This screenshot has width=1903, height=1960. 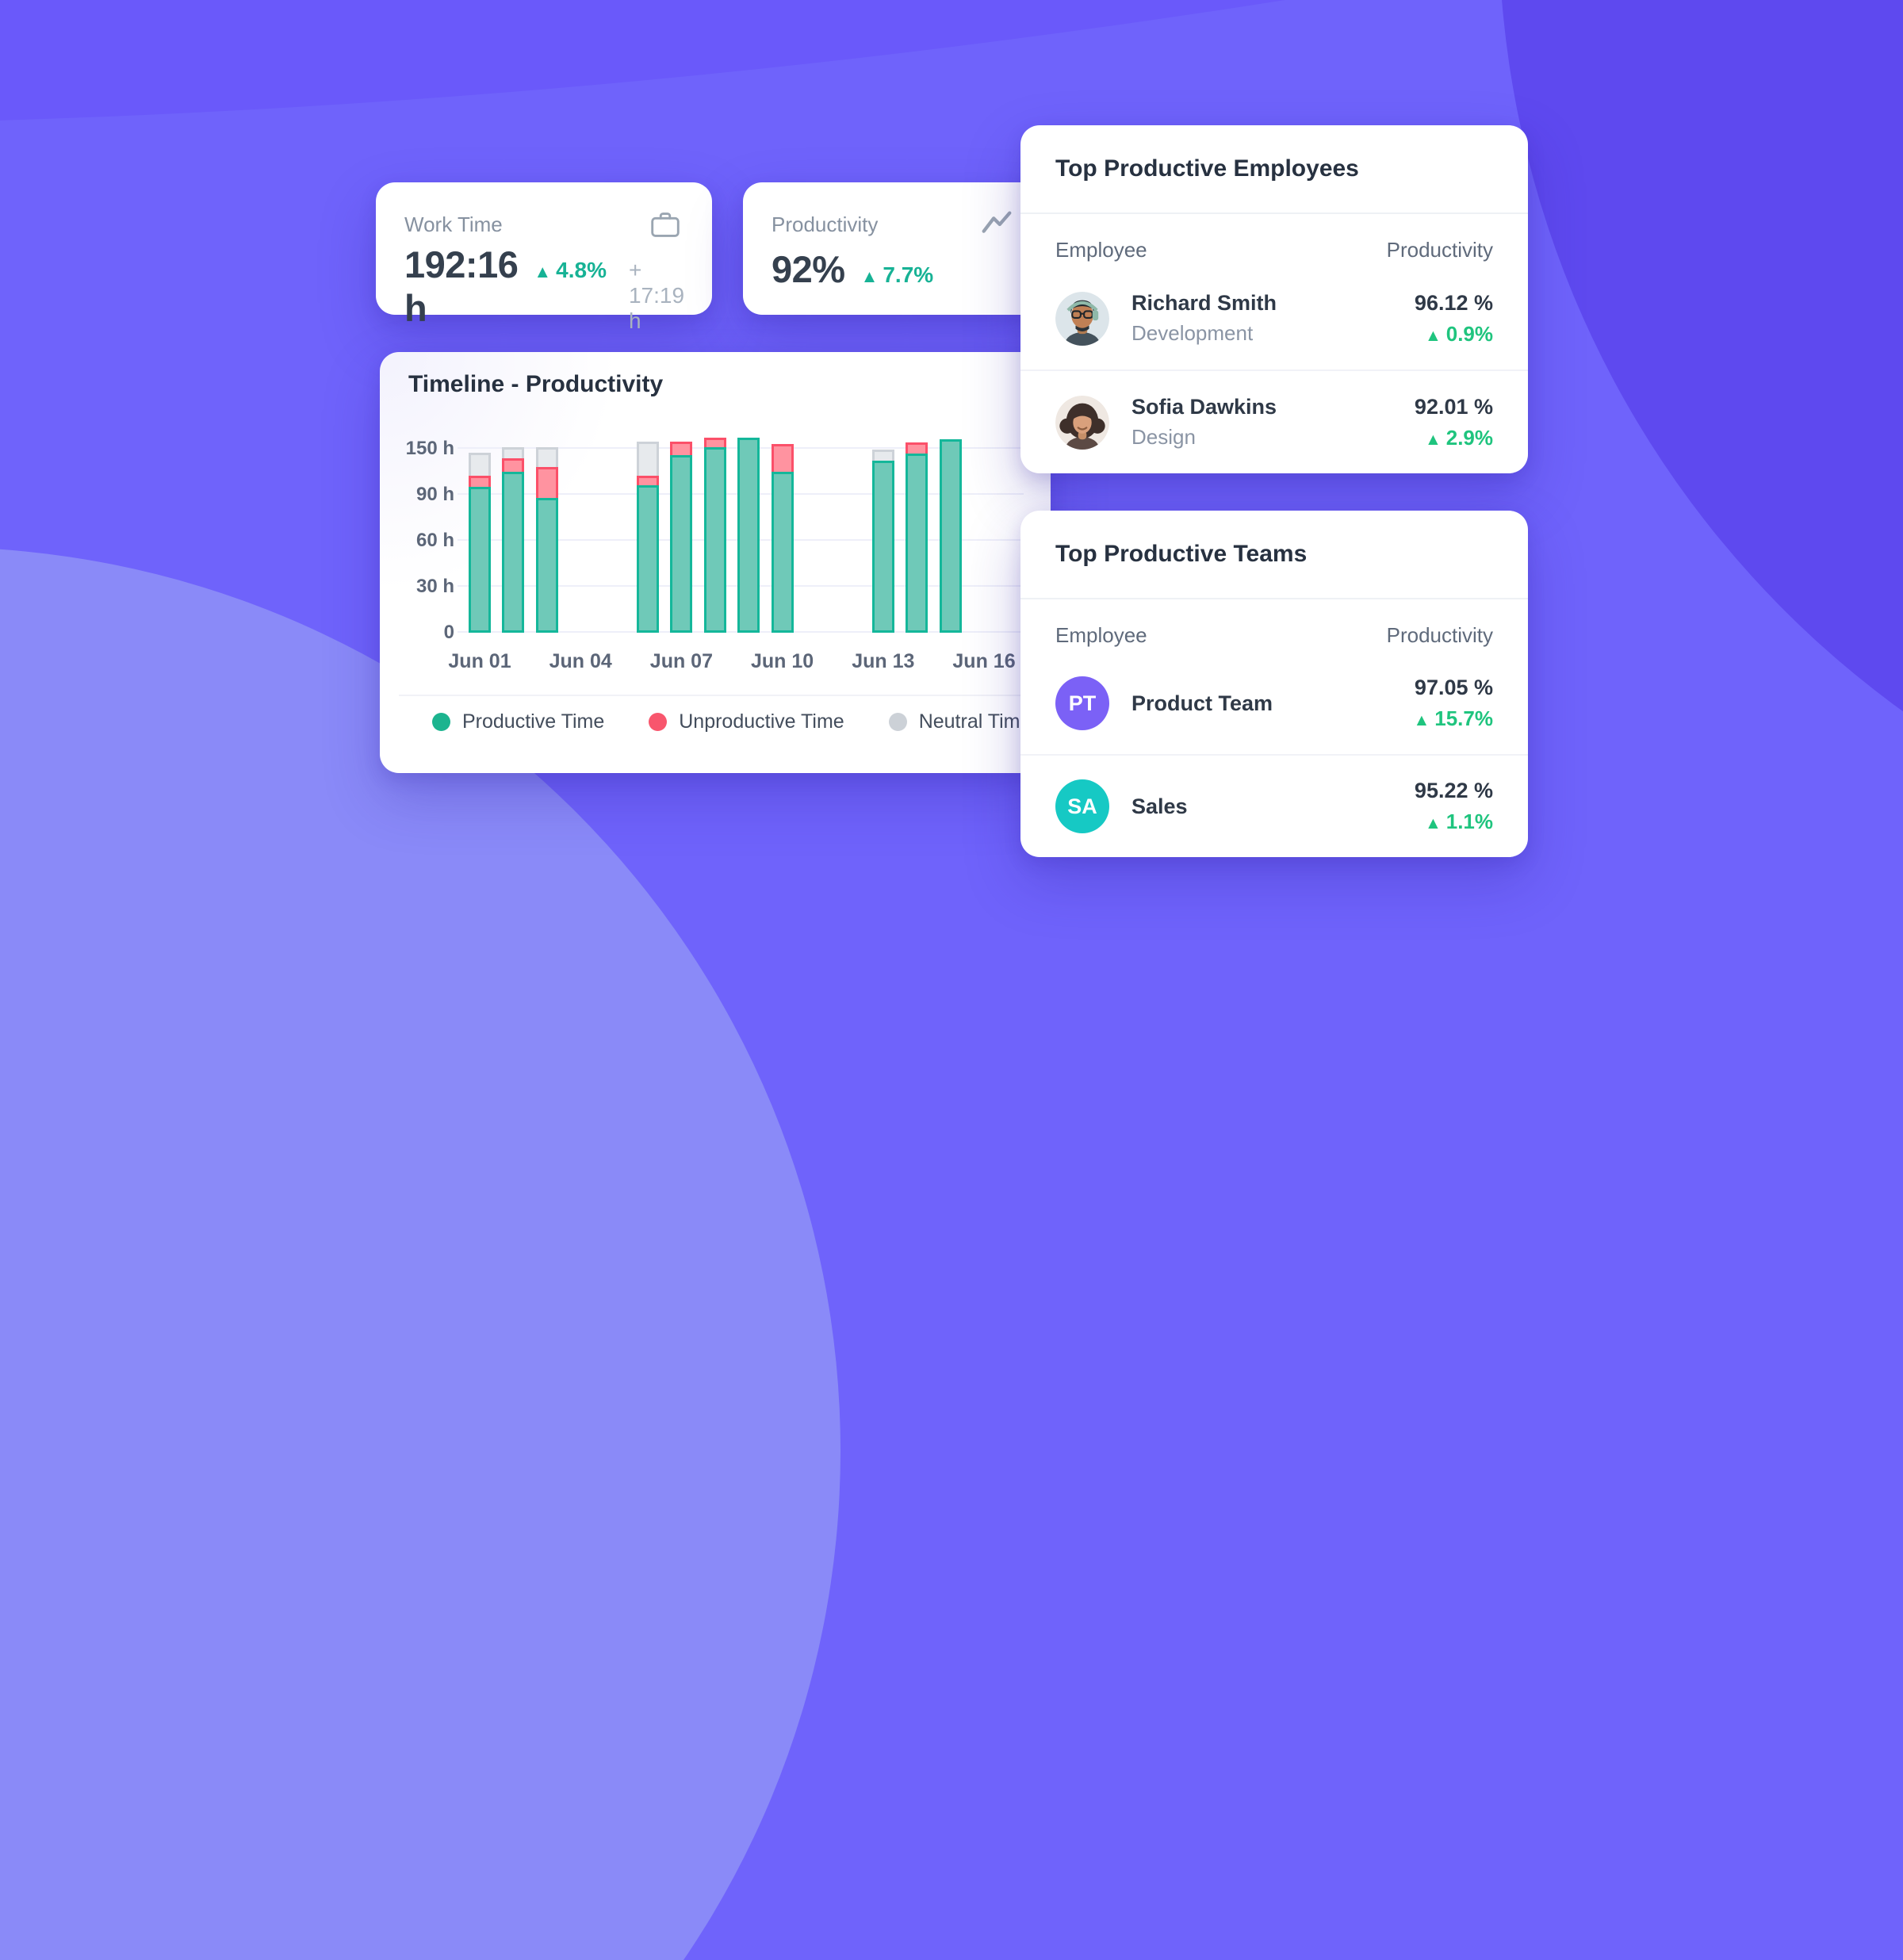 What do you see at coordinates (544, 257) in the screenshot?
I see `work-time-card: Work Time 192:16 h ▲ 4.8% + 17:19 h` at bounding box center [544, 257].